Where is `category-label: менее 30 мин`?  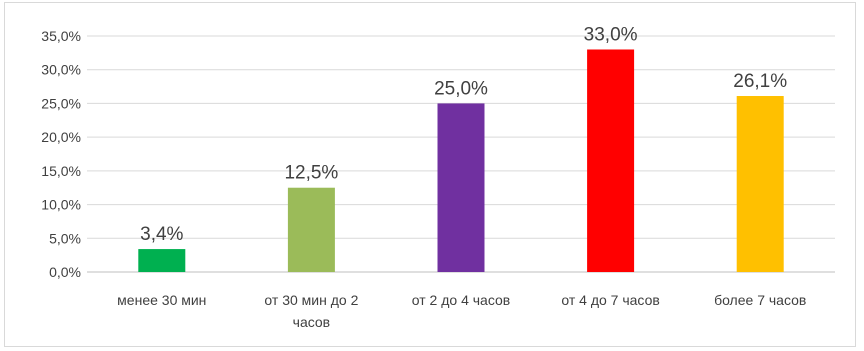 category-label: менее 30 мин is located at coordinates (161, 300).